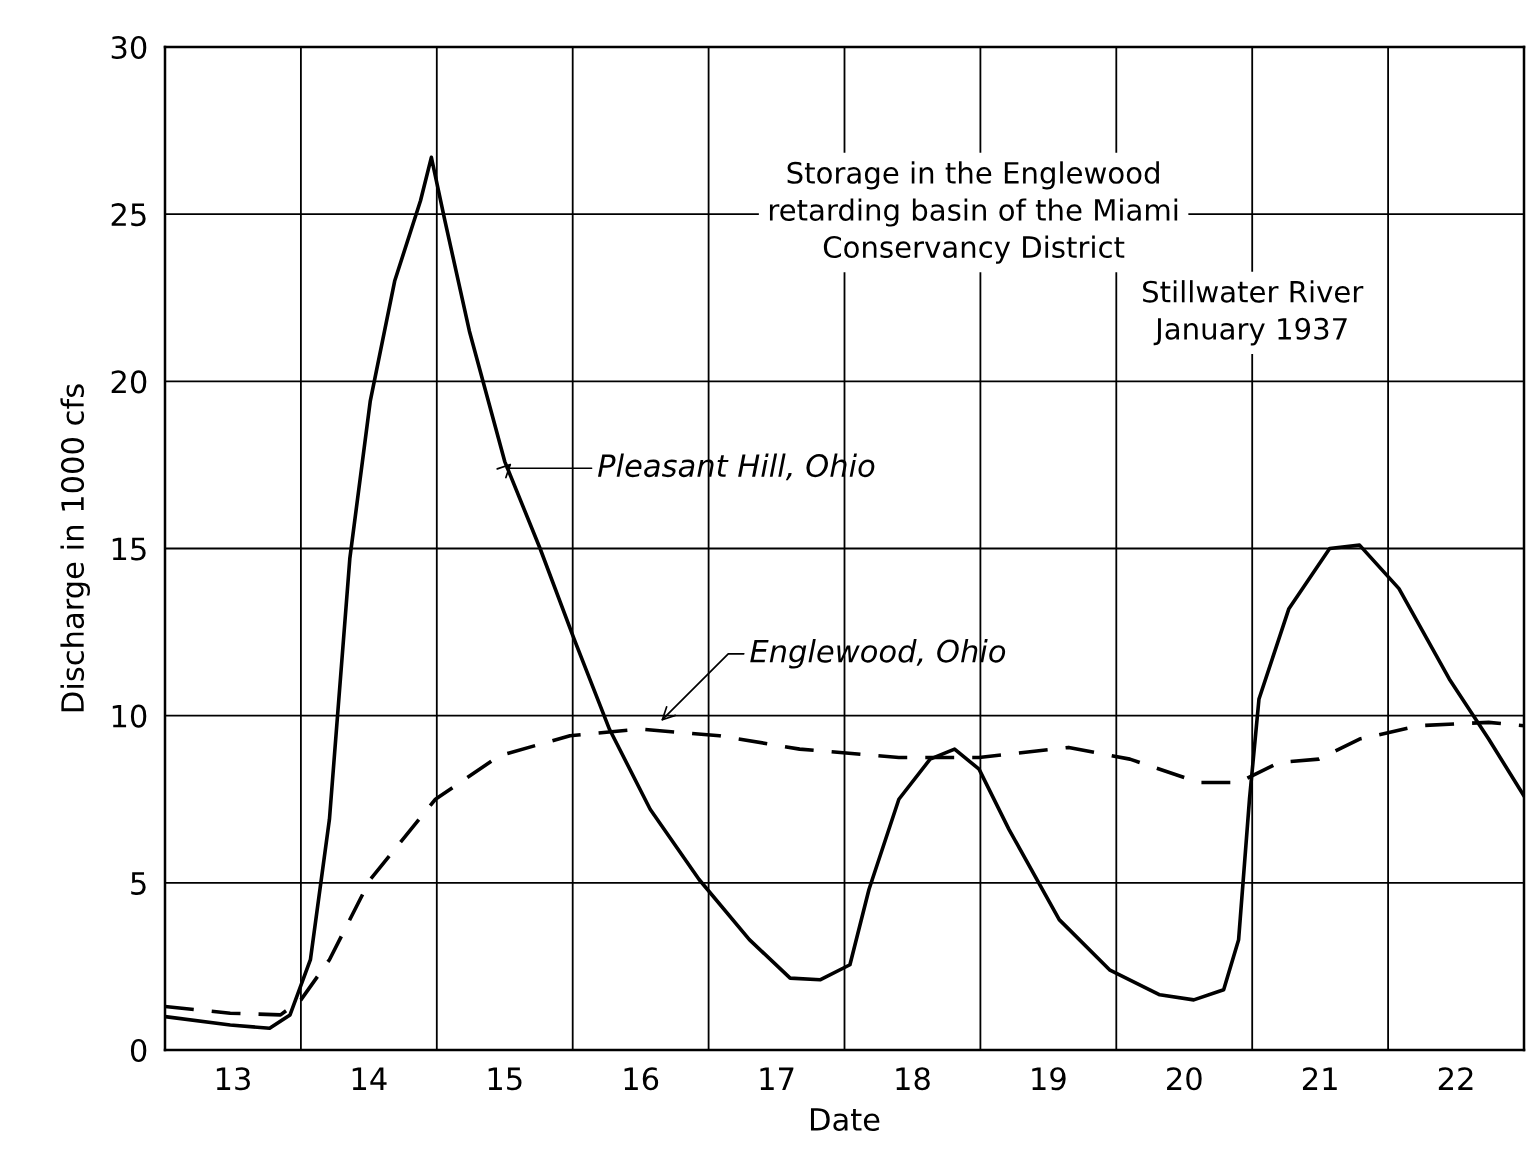 This screenshot has width=1526, height=1163. Describe the element at coordinates (845, 1119) in the screenshot. I see `x-axis-title: Date` at that location.